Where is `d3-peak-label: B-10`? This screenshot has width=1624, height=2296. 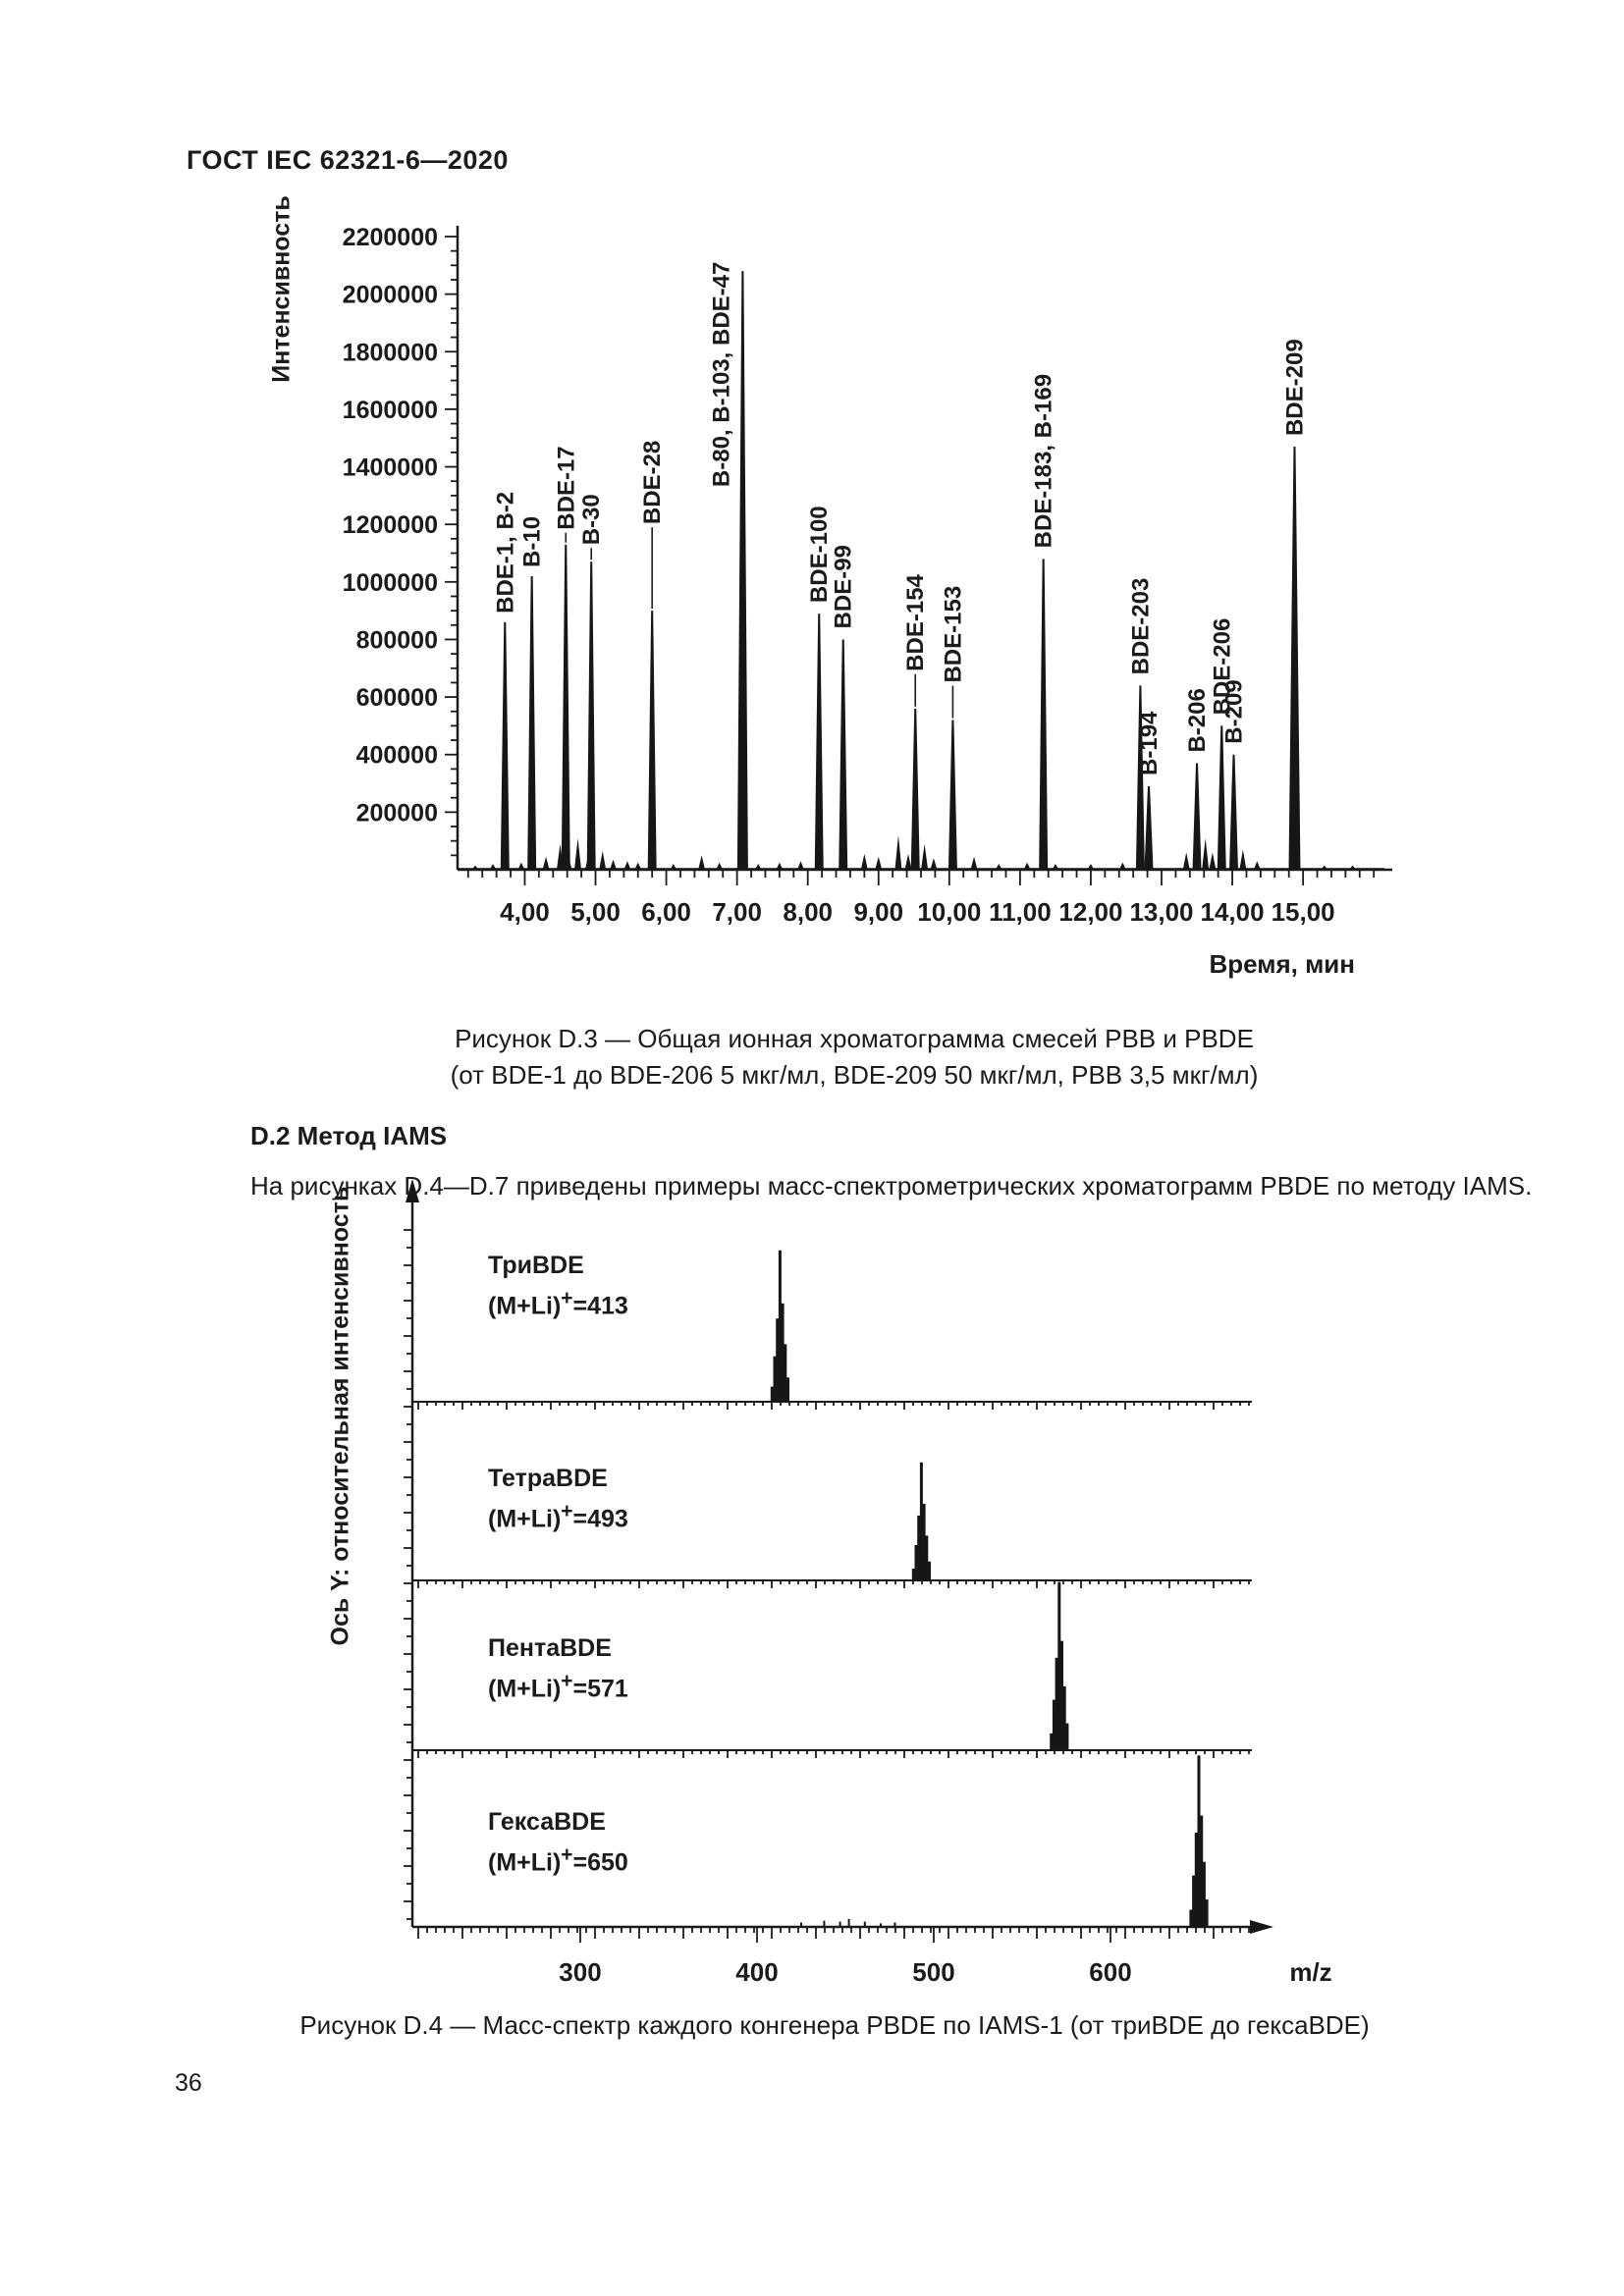 d3-peak-label: B-10 is located at coordinates (532, 541).